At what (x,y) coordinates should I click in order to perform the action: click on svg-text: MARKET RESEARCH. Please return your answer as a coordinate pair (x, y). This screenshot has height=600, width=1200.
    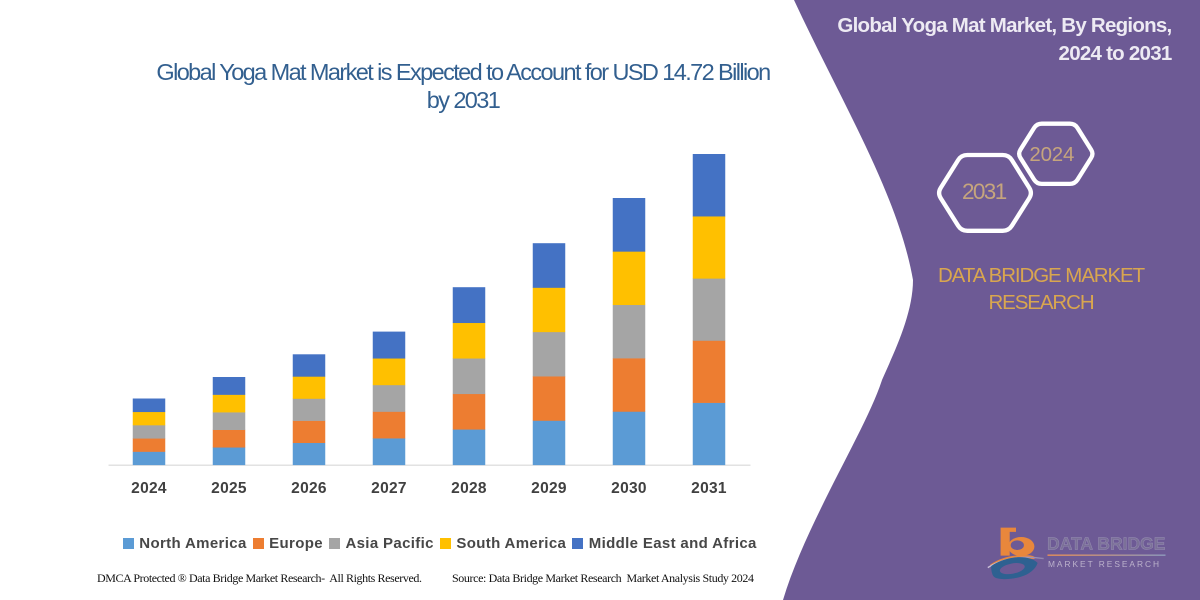
    Looking at the image, I should click on (1104, 564).